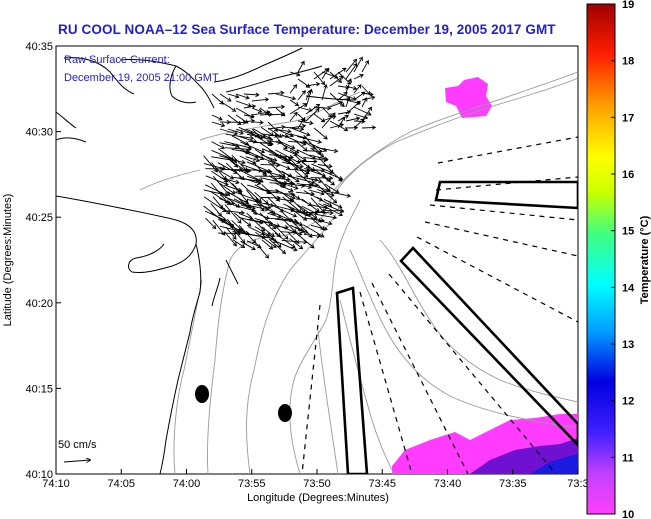  What do you see at coordinates (39, 218) in the screenshot?
I see `y-tick-label: 40:25` at bounding box center [39, 218].